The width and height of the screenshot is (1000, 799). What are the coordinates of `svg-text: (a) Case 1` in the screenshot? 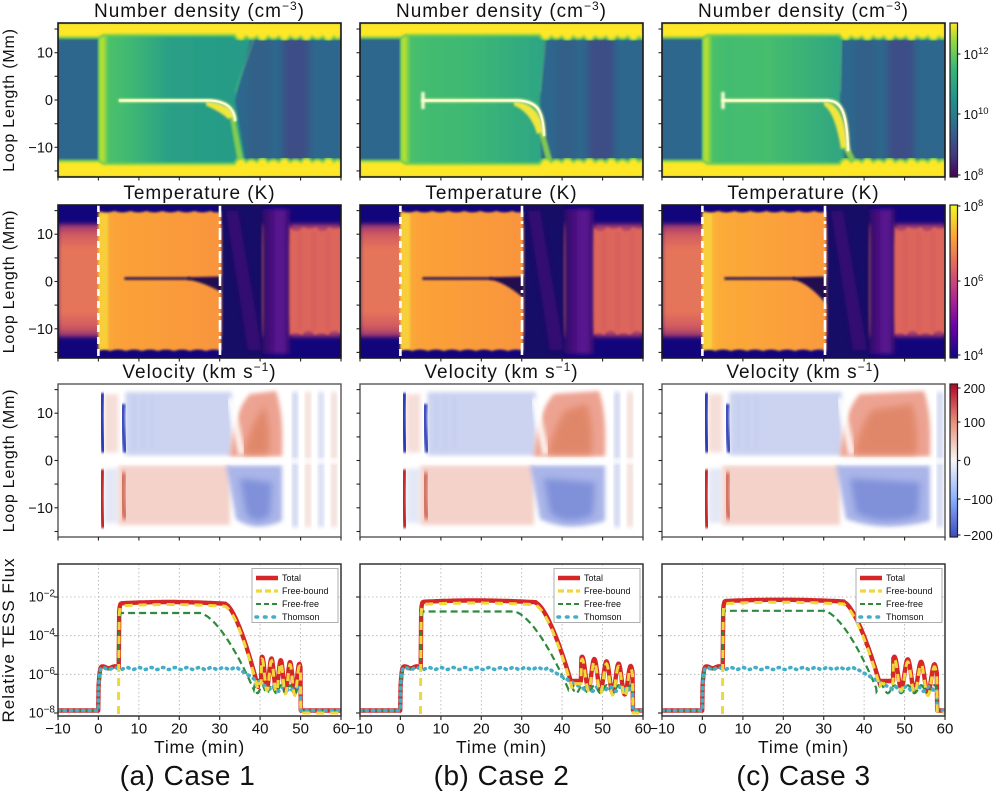 It's located at (188, 775).